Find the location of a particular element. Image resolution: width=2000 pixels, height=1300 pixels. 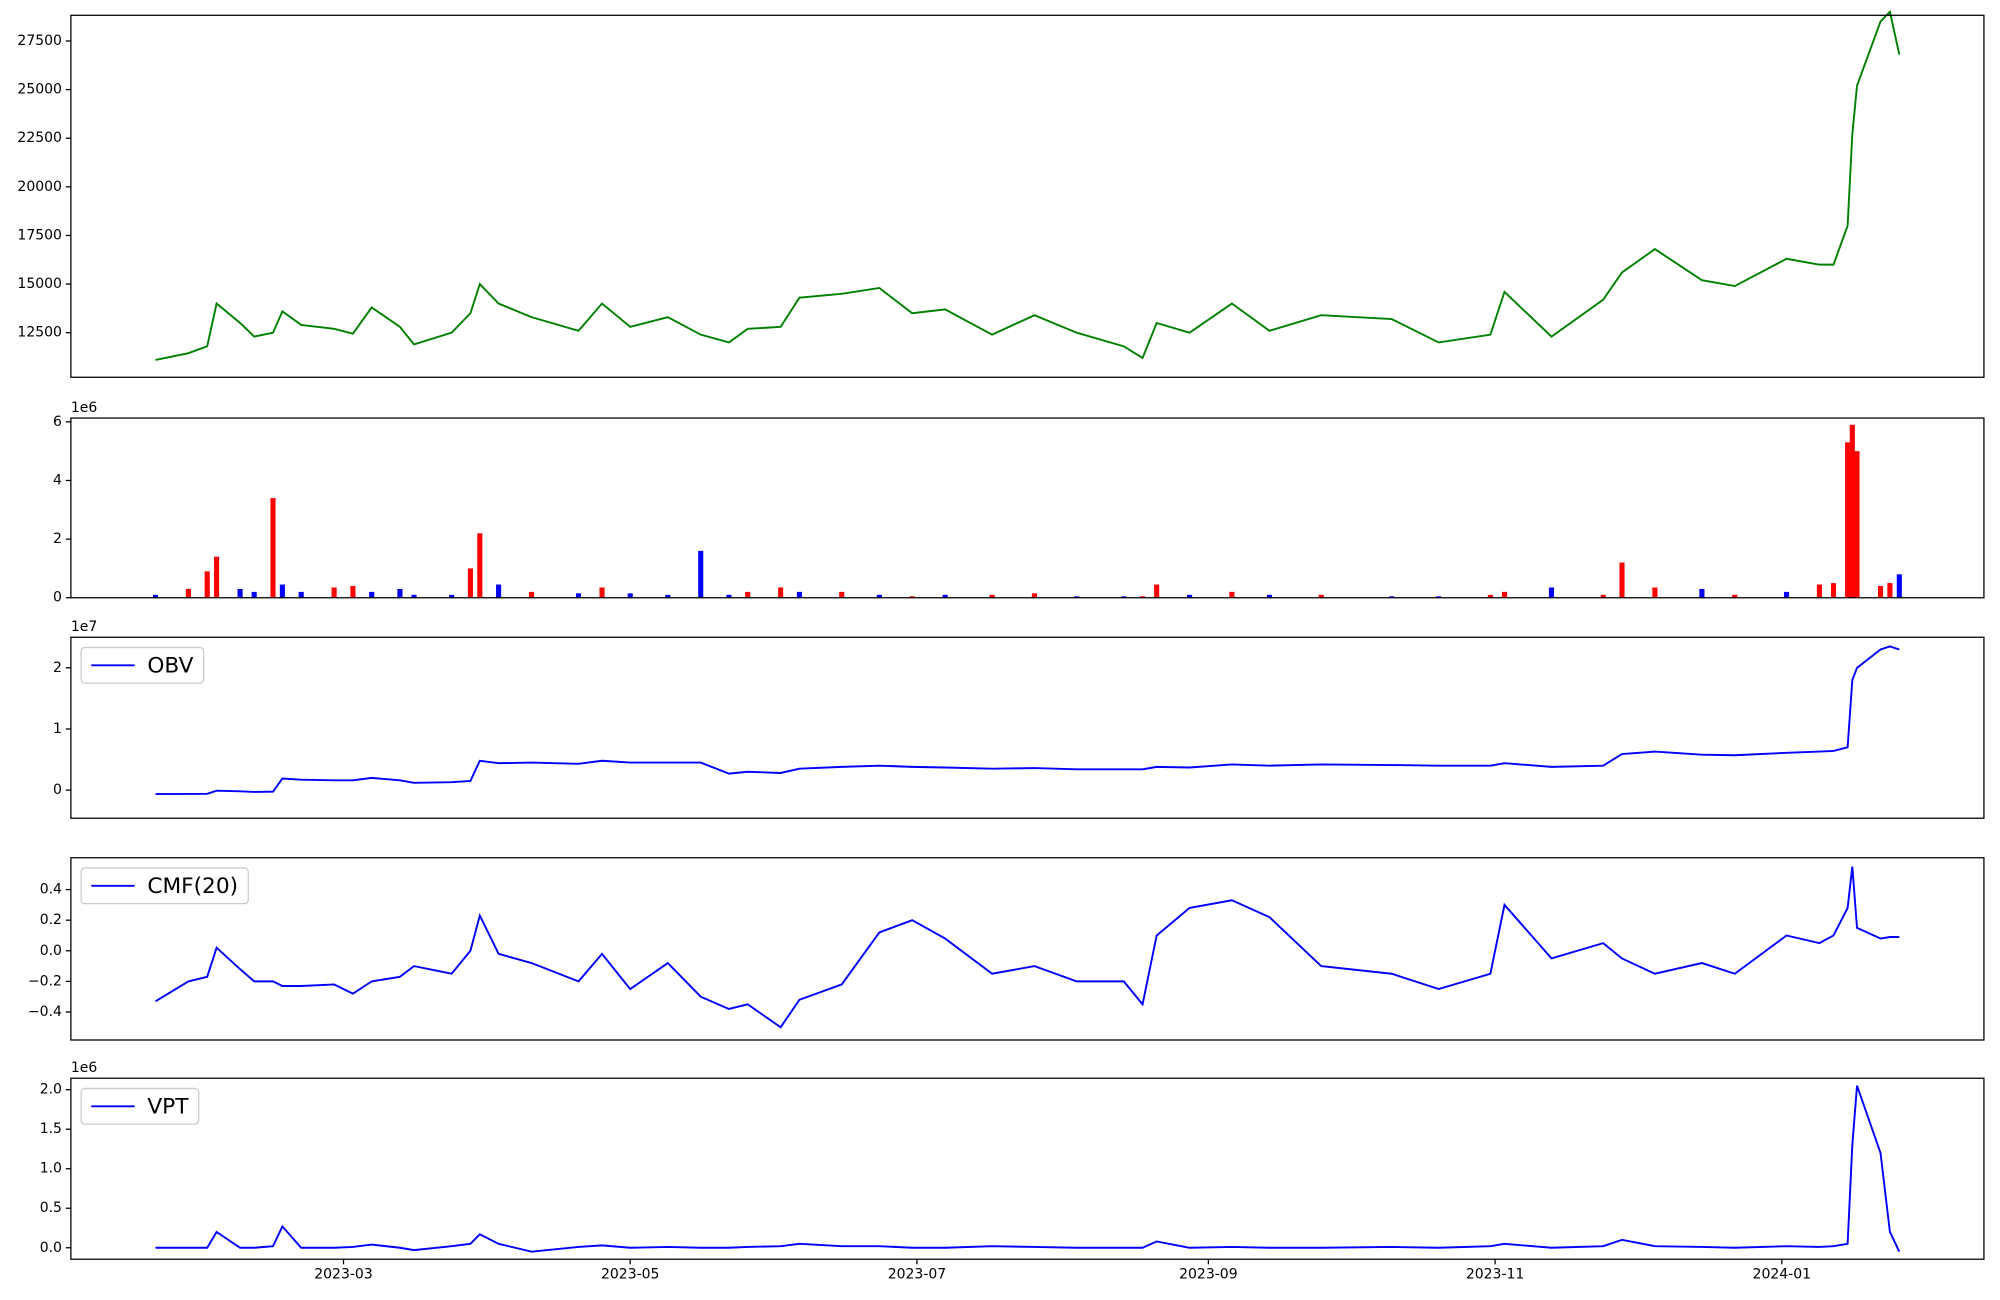

y-tick-label: 17500 is located at coordinates (39, 235).